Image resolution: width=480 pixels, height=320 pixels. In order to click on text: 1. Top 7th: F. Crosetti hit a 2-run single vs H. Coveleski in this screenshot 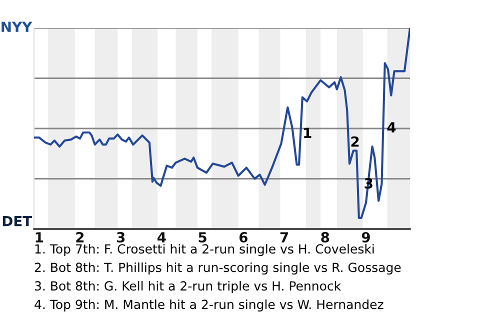, I will do `click(204, 250)`.